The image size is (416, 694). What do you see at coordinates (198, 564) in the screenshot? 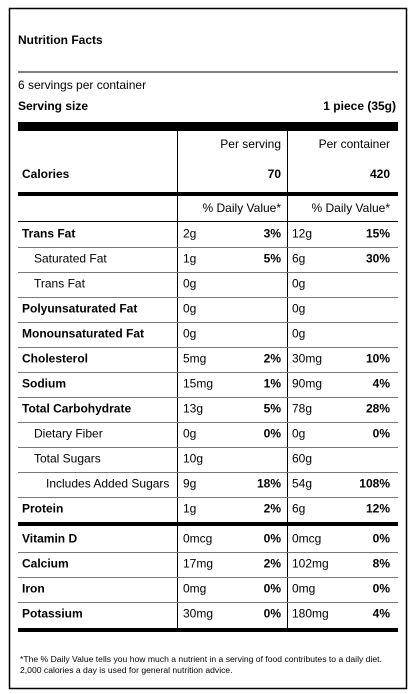
I see `amount: 17mg` at bounding box center [198, 564].